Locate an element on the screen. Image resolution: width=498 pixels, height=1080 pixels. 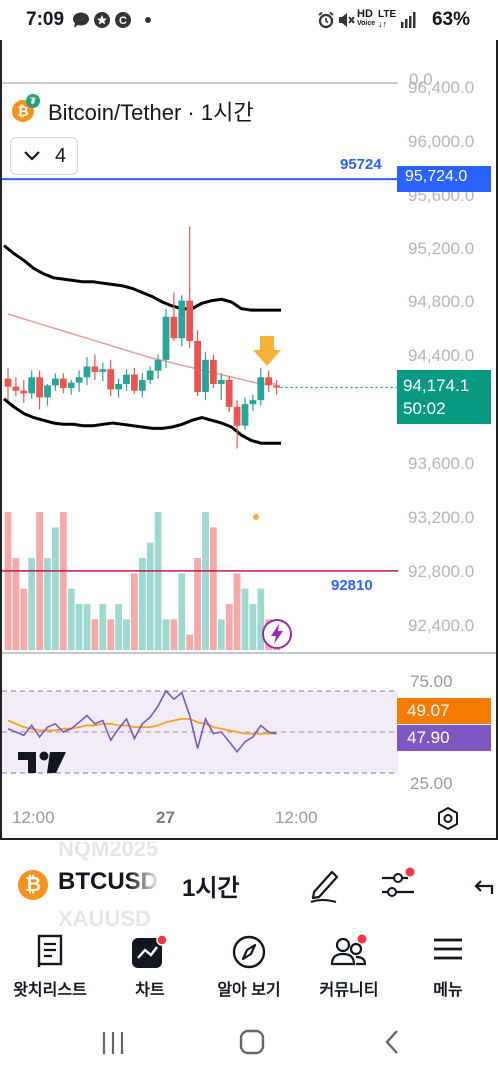
price-axis-label: 94,400.0 is located at coordinates (441, 355).